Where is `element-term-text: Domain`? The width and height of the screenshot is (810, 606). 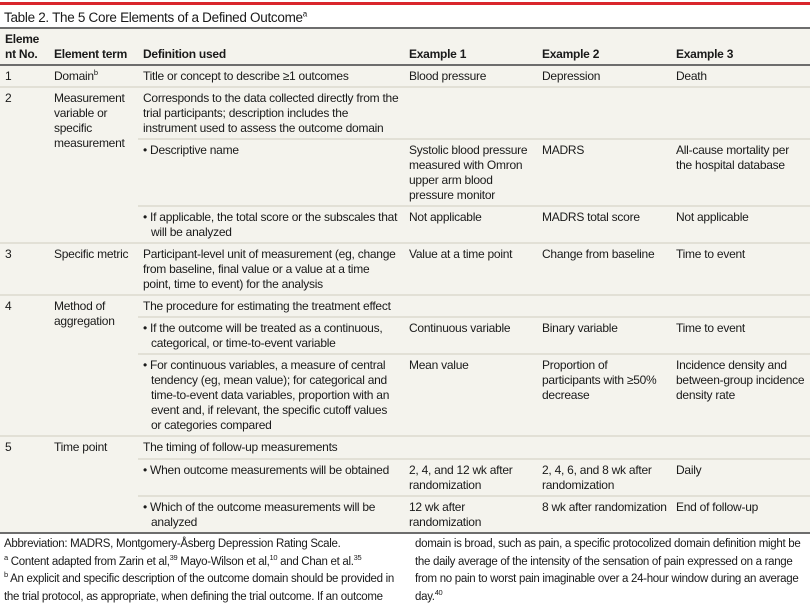
element-term-text: Domain is located at coordinates (74, 76).